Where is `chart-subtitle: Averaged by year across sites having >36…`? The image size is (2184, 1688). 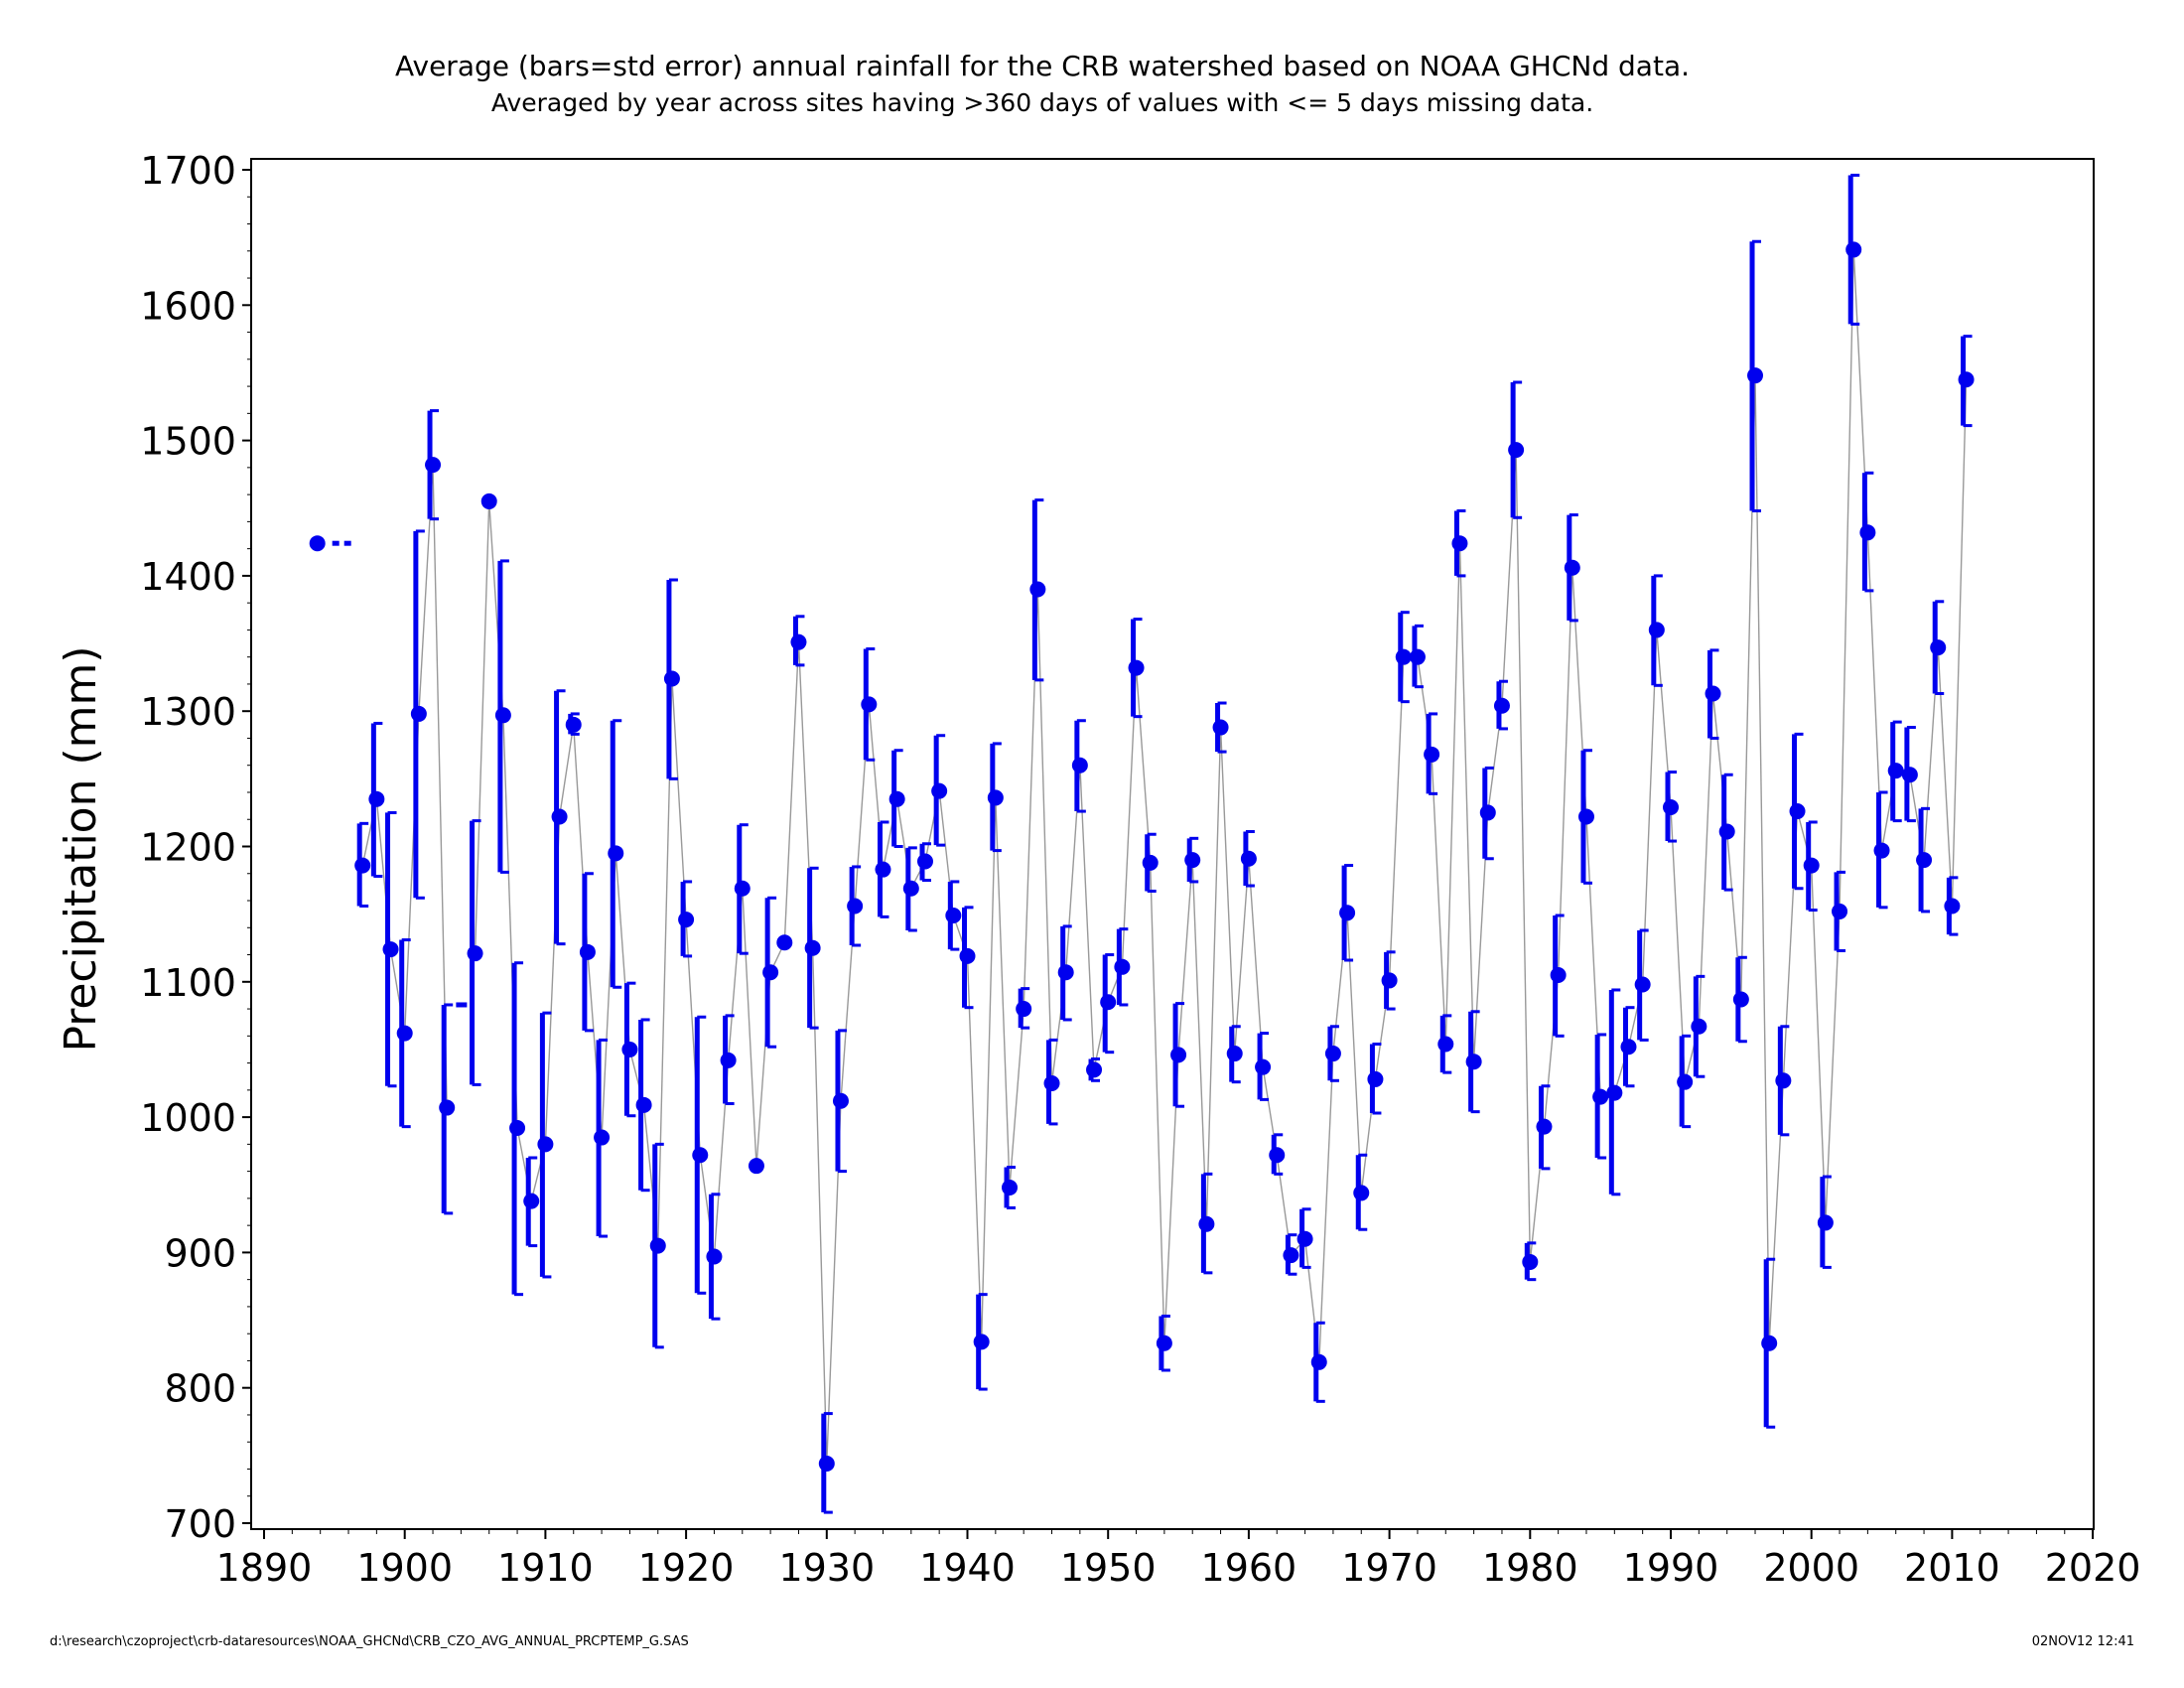 chart-subtitle: Averaged by year across sites having >36… is located at coordinates (1042, 102).